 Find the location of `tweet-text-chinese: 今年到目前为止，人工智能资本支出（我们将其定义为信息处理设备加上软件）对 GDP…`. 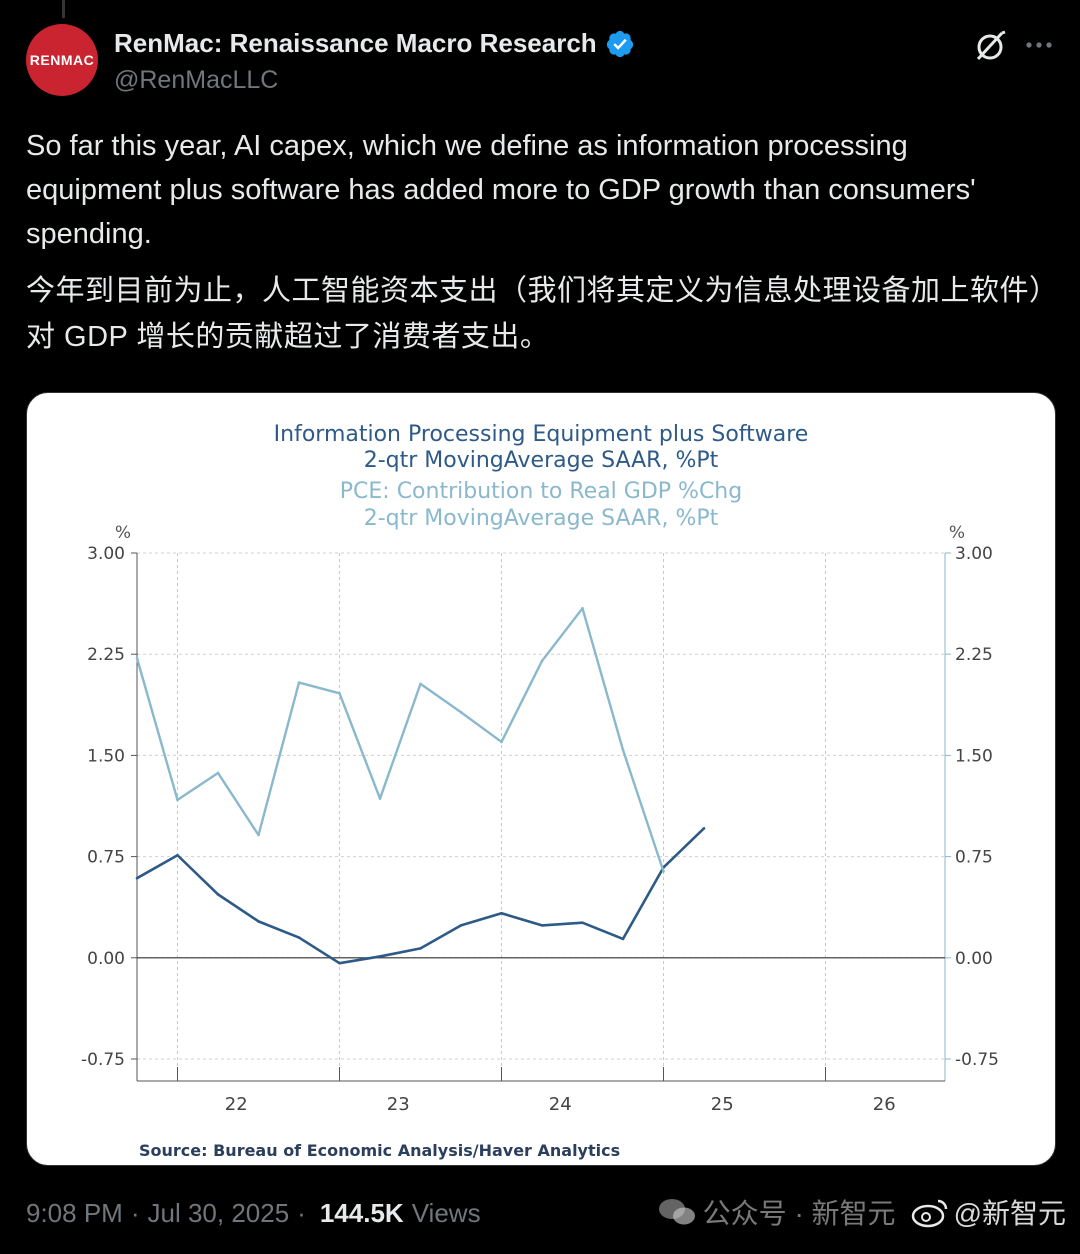

tweet-text-chinese: 今年到目前为止，人工智能资本支出（我们将其定义为信息处理设备加上软件）对 GDP… is located at coordinates (535, 314).